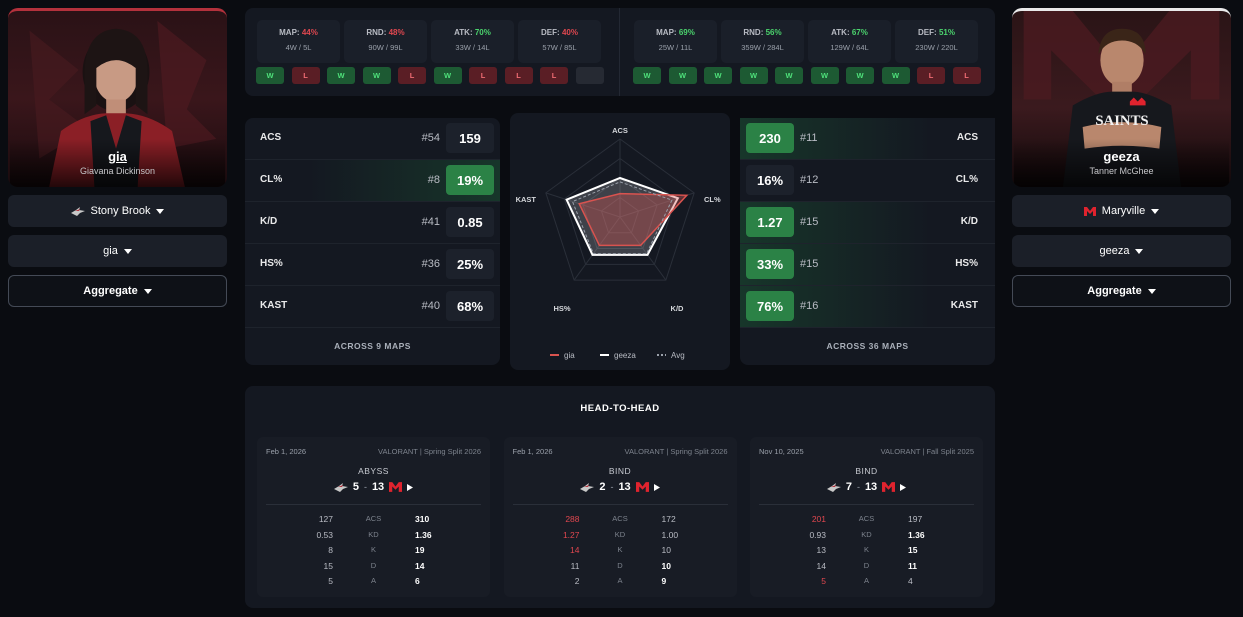  I want to click on stat-value: 25%, so click(470, 264).